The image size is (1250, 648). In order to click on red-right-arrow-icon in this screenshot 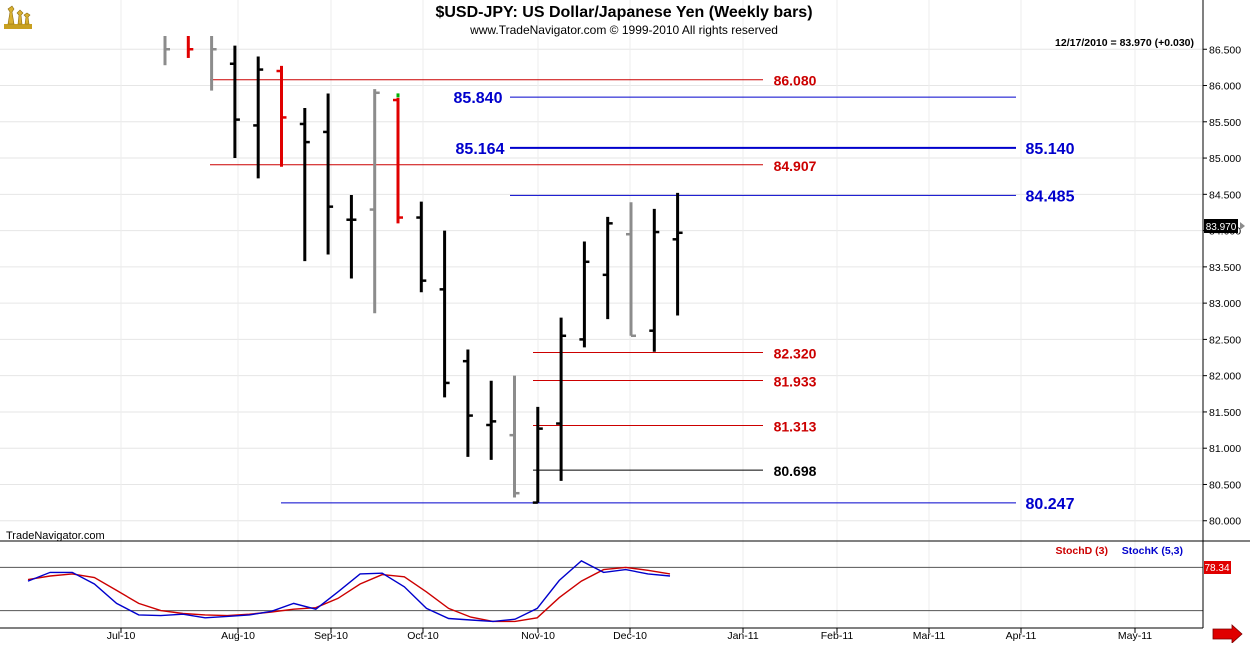, I will do `click(1227, 634)`.